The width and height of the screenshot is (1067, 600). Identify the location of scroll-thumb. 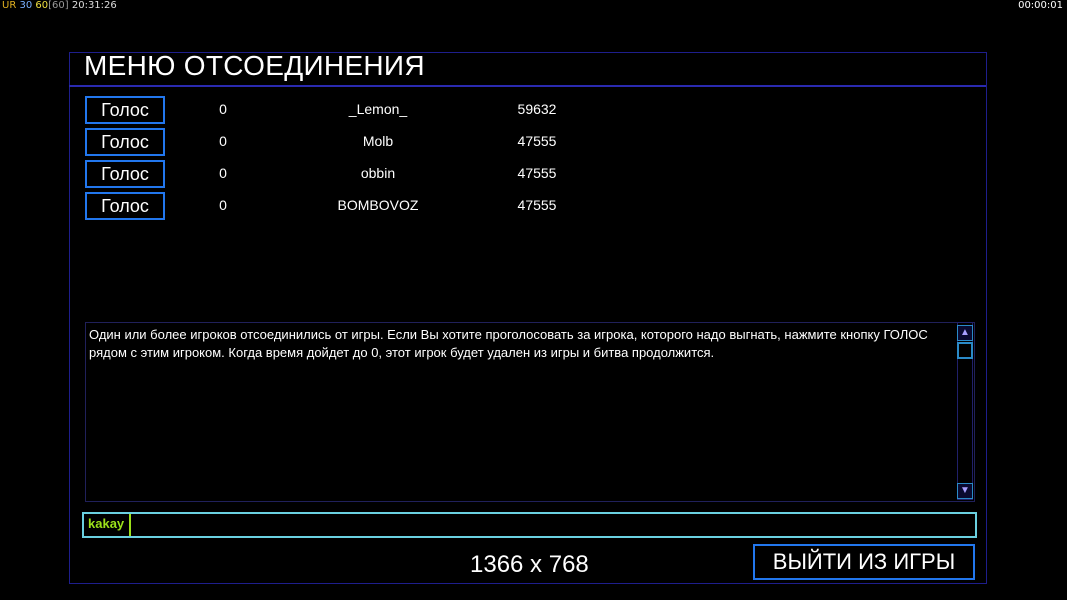
(965, 350).